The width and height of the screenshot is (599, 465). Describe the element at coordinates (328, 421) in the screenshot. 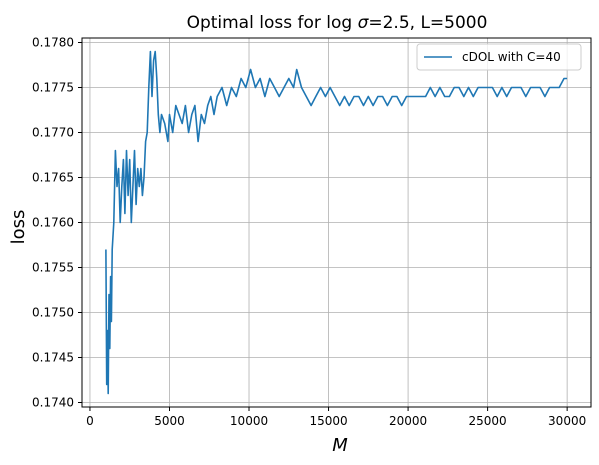

I see `x-tick-label: 15000` at that location.